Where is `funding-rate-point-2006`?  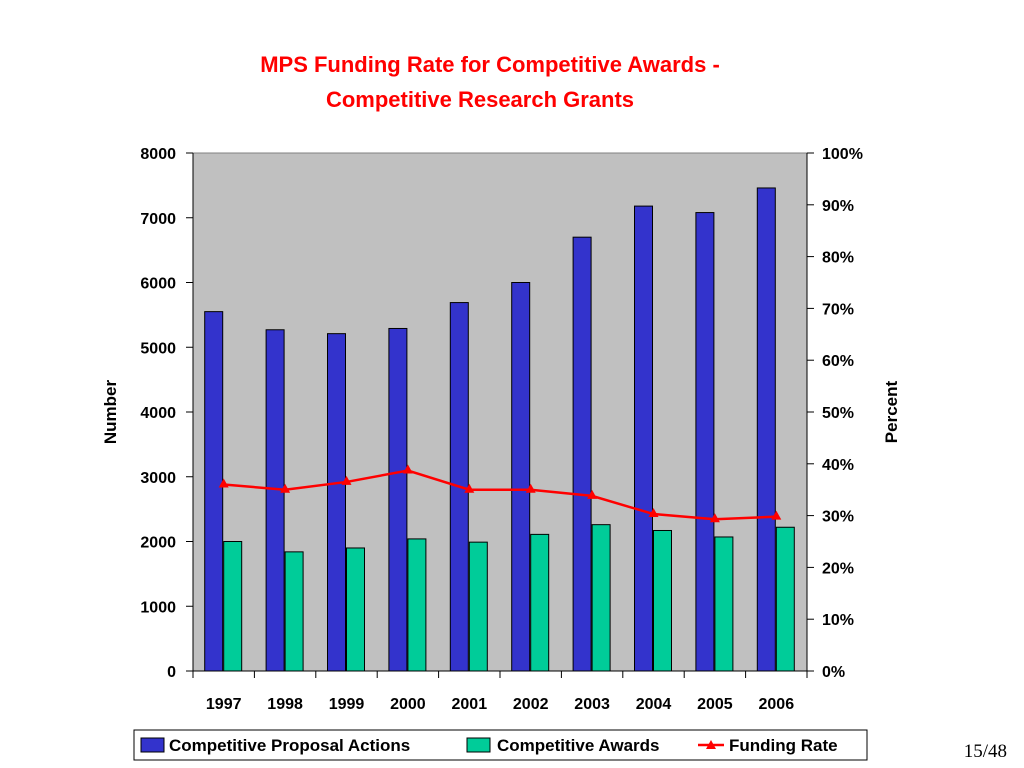
funding-rate-point-2006 is located at coordinates (776, 515).